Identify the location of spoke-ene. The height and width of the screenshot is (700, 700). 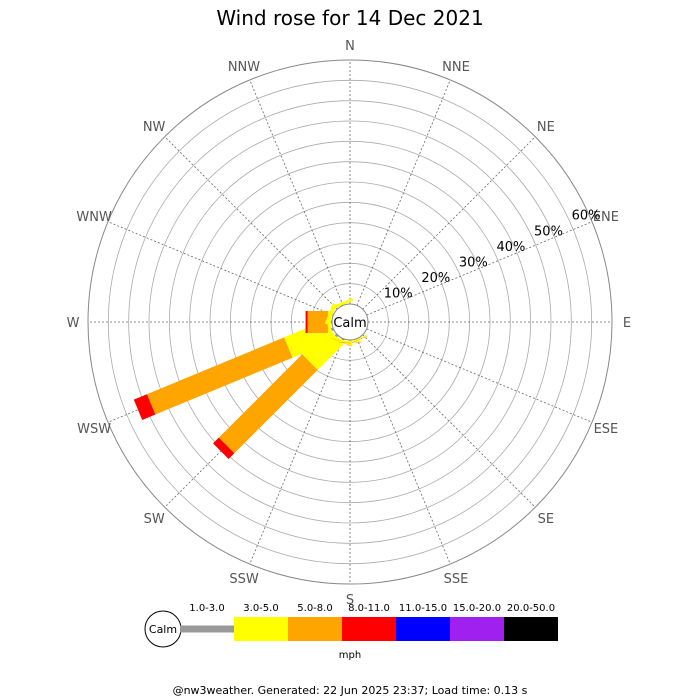
(479, 268).